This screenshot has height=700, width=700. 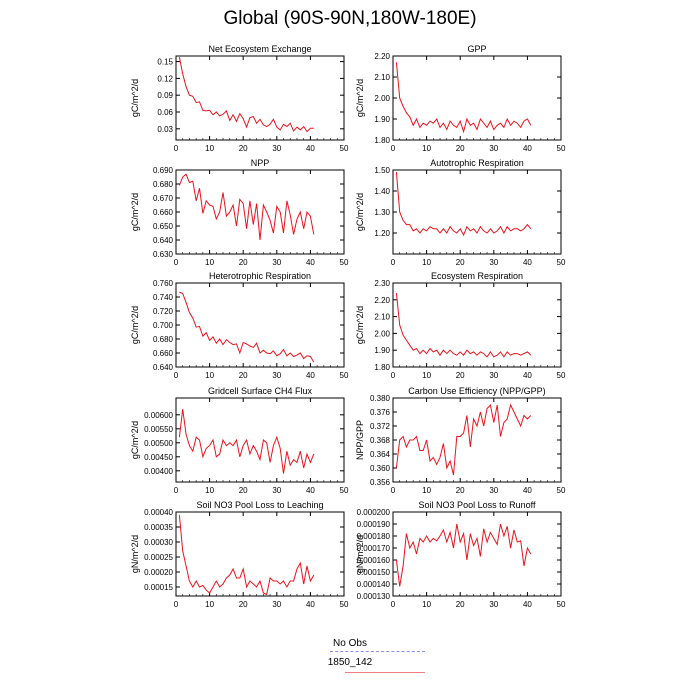 I want to click on panel-title: GPP, so click(x=476, y=49).